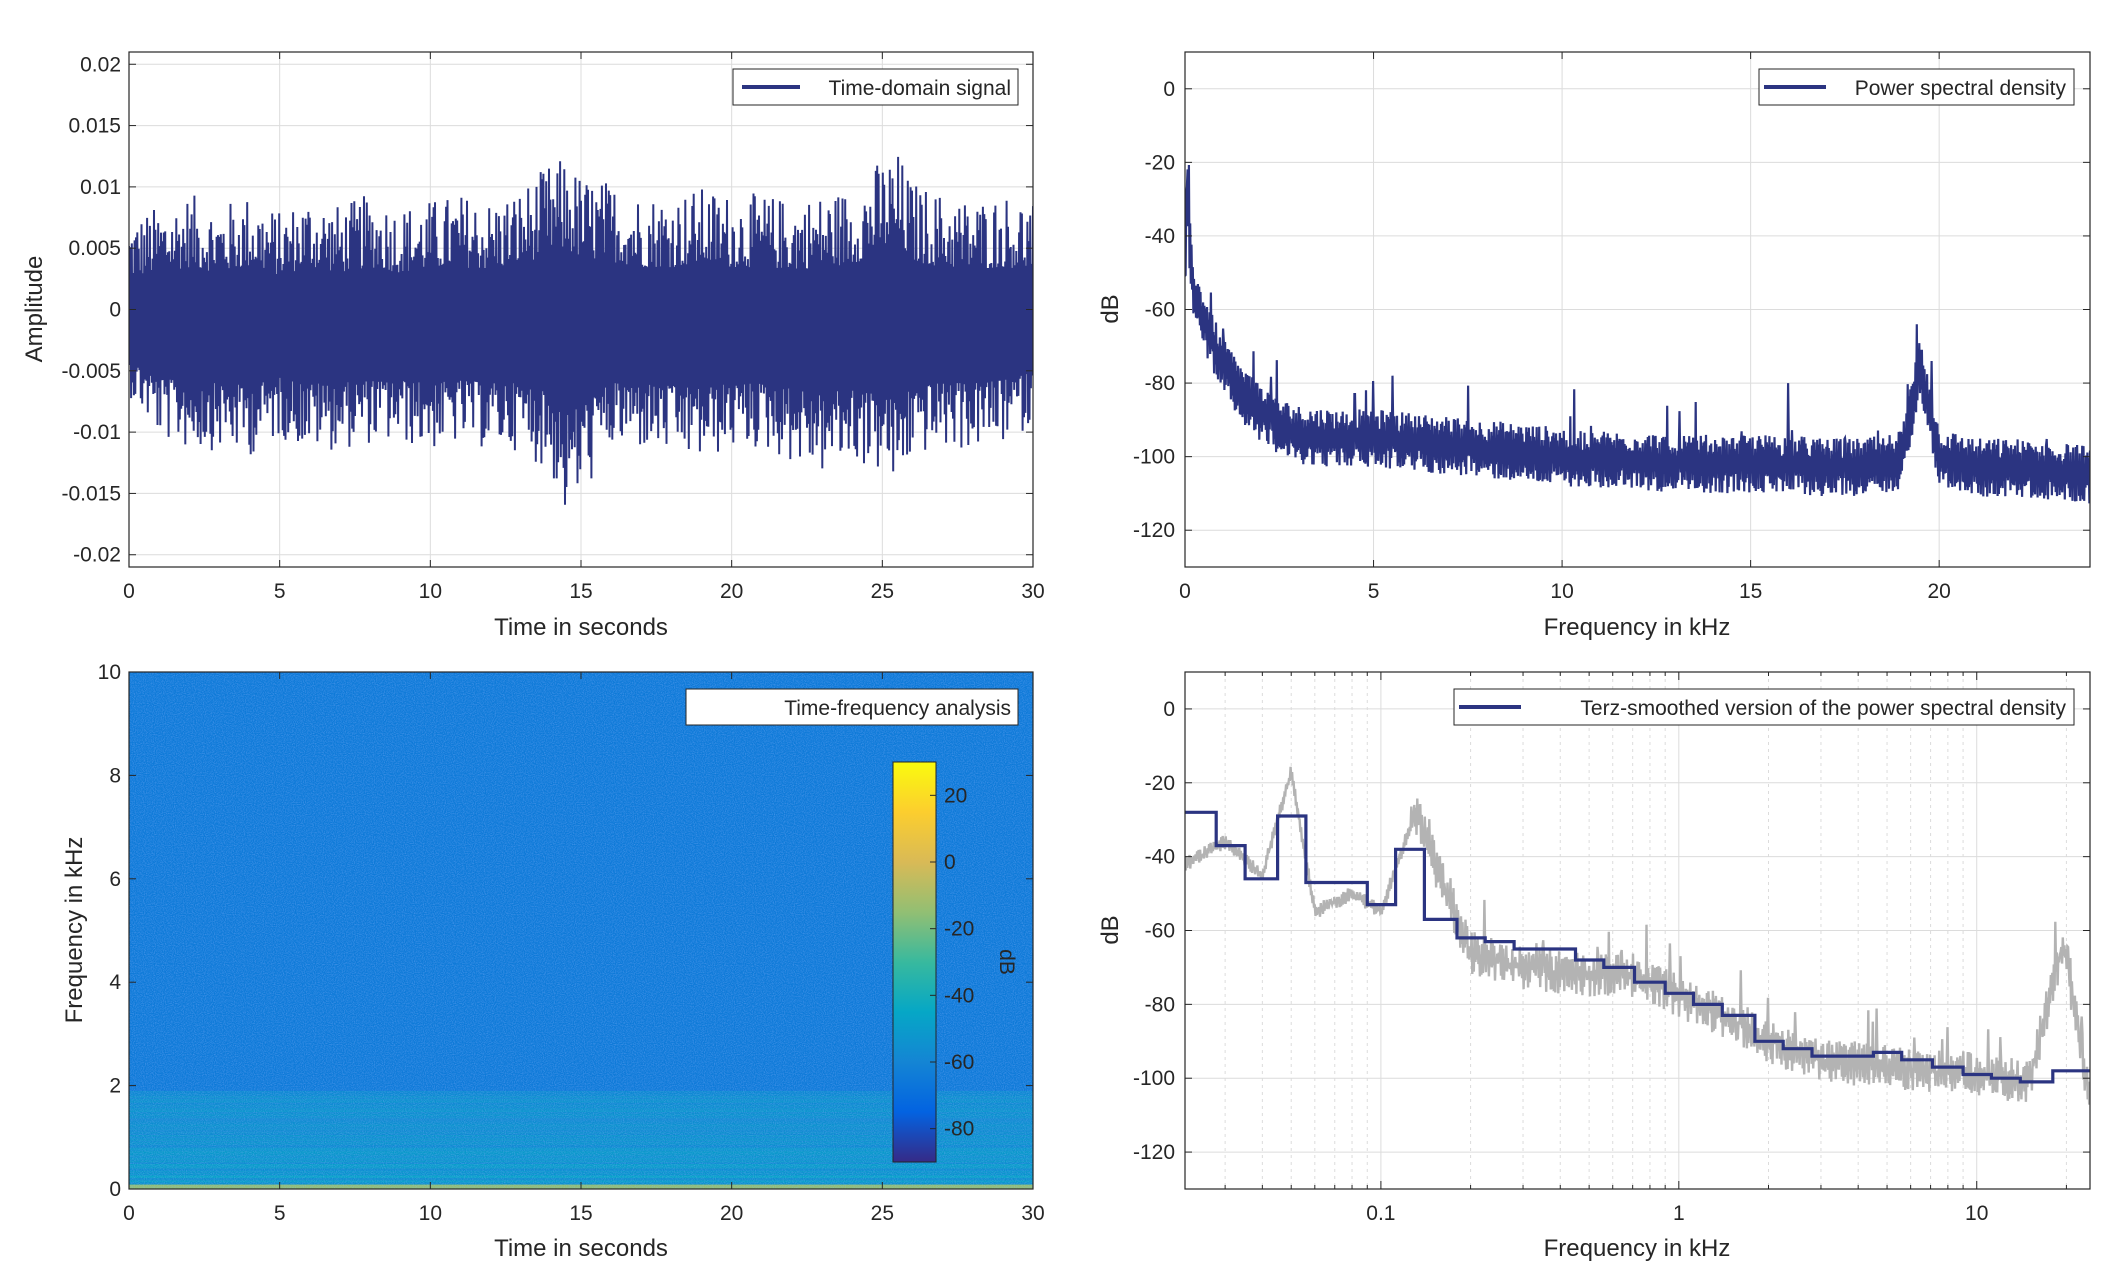 The width and height of the screenshot is (2126, 1276). I want to click on colorbar-ticks: 20 0 -20 -40 -60 -80, so click(952, 962).